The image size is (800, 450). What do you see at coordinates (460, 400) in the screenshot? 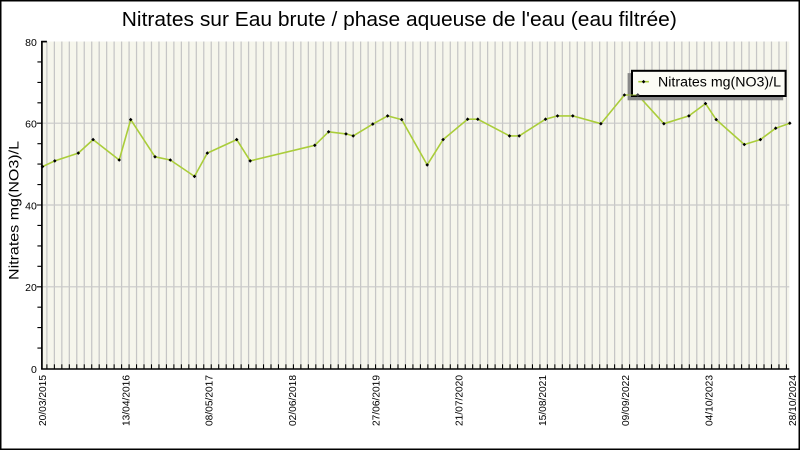
I see `svg-text: 21/07/2020` at bounding box center [460, 400].